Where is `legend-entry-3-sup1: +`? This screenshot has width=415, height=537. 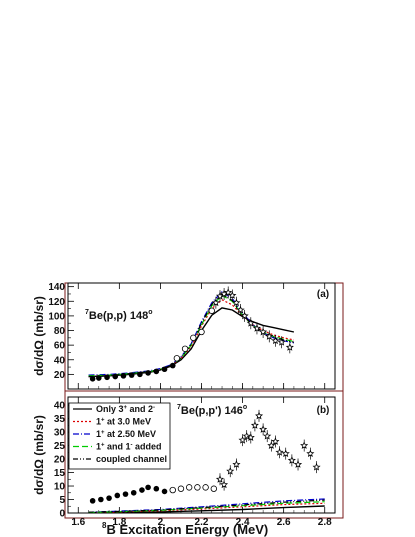 legend-entry-3-sup1: + is located at coordinates (103, 446).